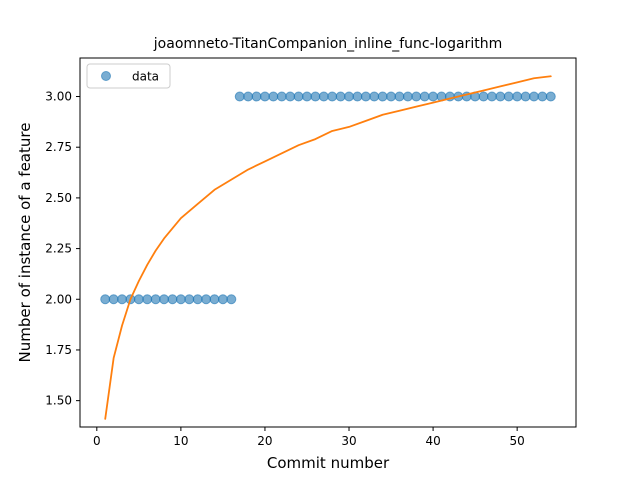 This screenshot has width=640, height=484. I want to click on y-tick-label: 2.50, so click(58, 198).